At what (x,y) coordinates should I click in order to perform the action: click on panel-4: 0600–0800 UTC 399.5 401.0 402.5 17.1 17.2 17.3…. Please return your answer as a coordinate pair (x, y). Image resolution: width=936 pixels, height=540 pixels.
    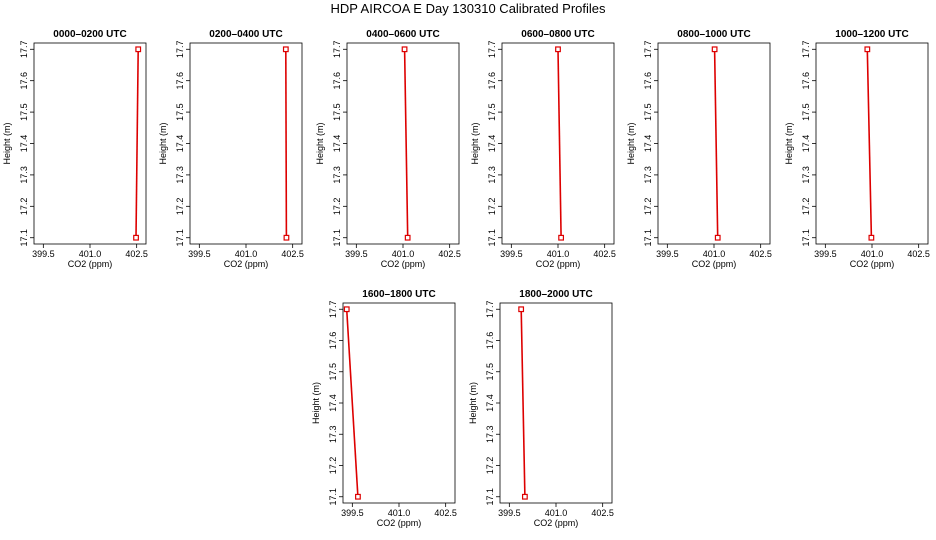
    Looking at the image, I should click on (543, 149).